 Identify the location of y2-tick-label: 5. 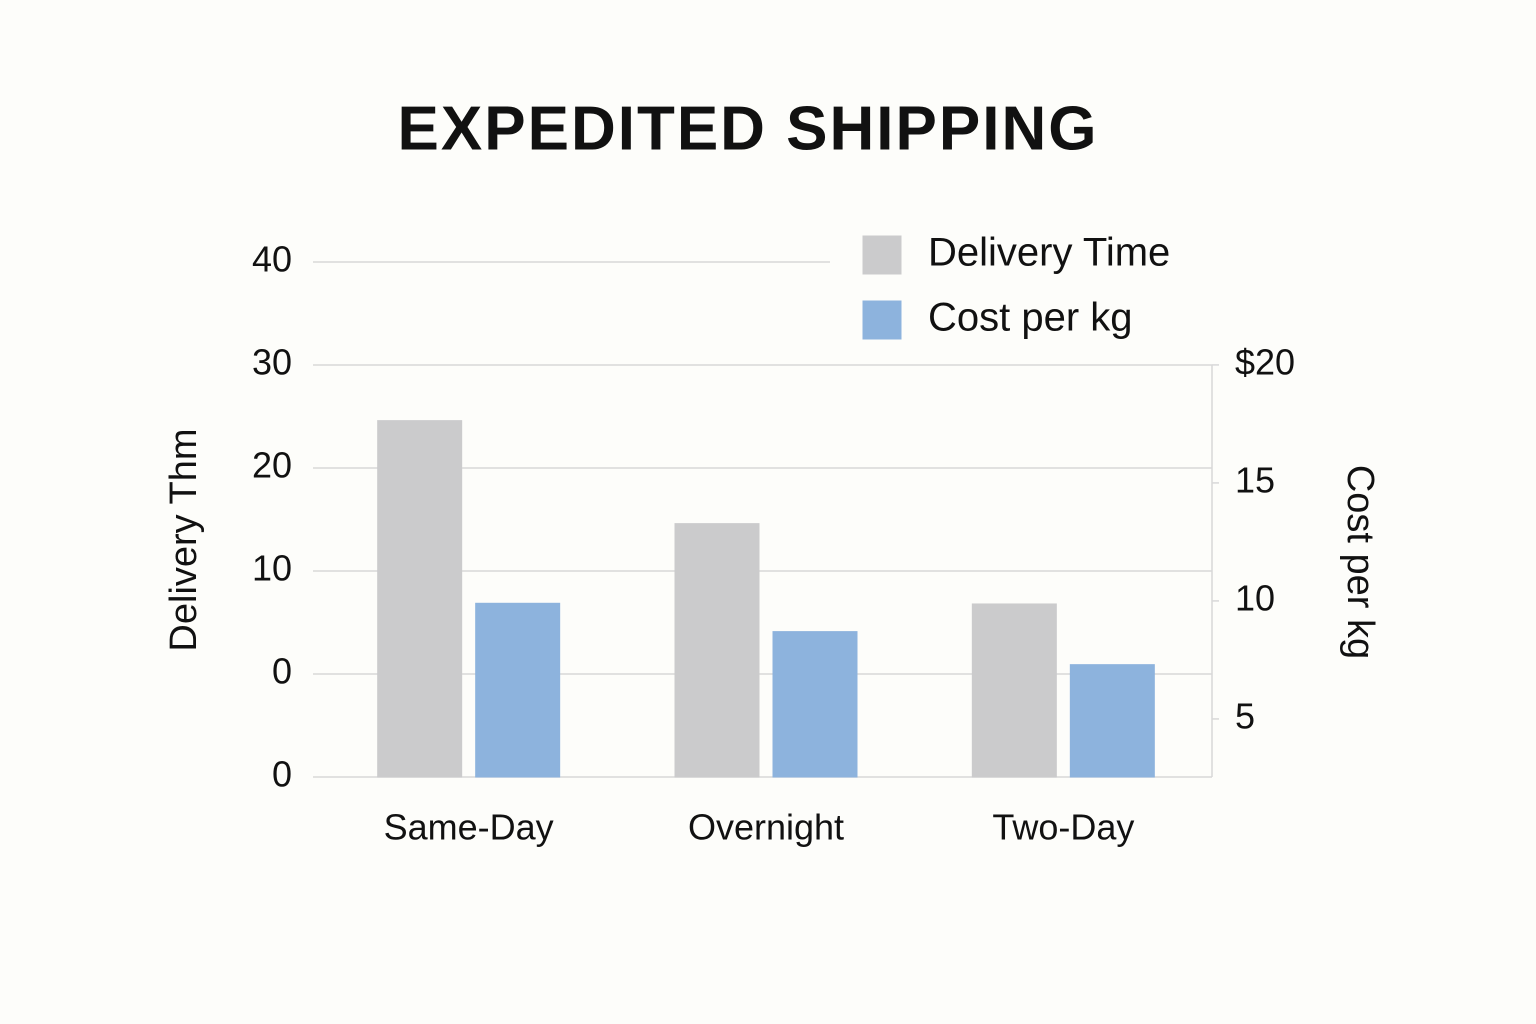
(1245, 715).